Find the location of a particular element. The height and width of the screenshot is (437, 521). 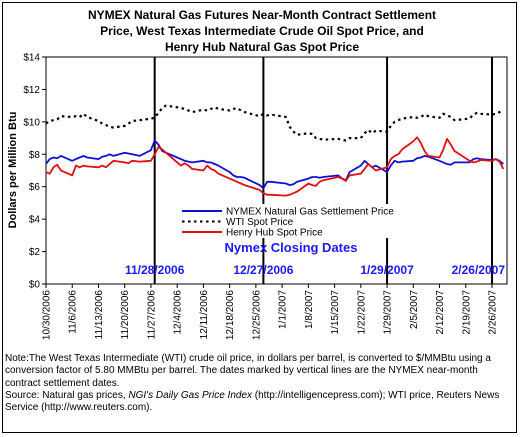

x-tick-label: 12/4/2006 is located at coordinates (178, 312).